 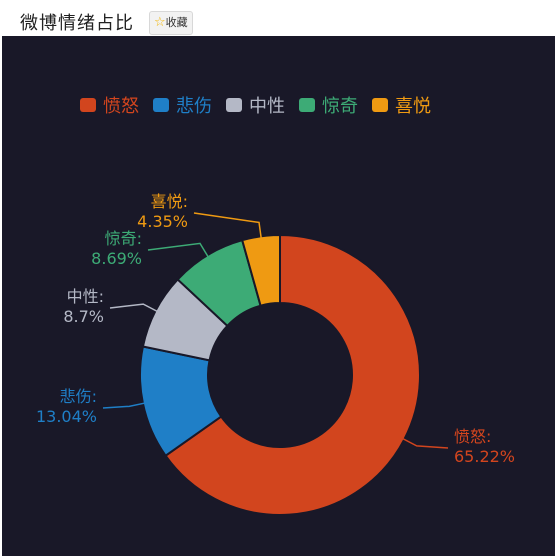 I want to click on chart-legend: 愤怒 悲伤 中性 惊奇 喜悦, so click(x=255, y=105).